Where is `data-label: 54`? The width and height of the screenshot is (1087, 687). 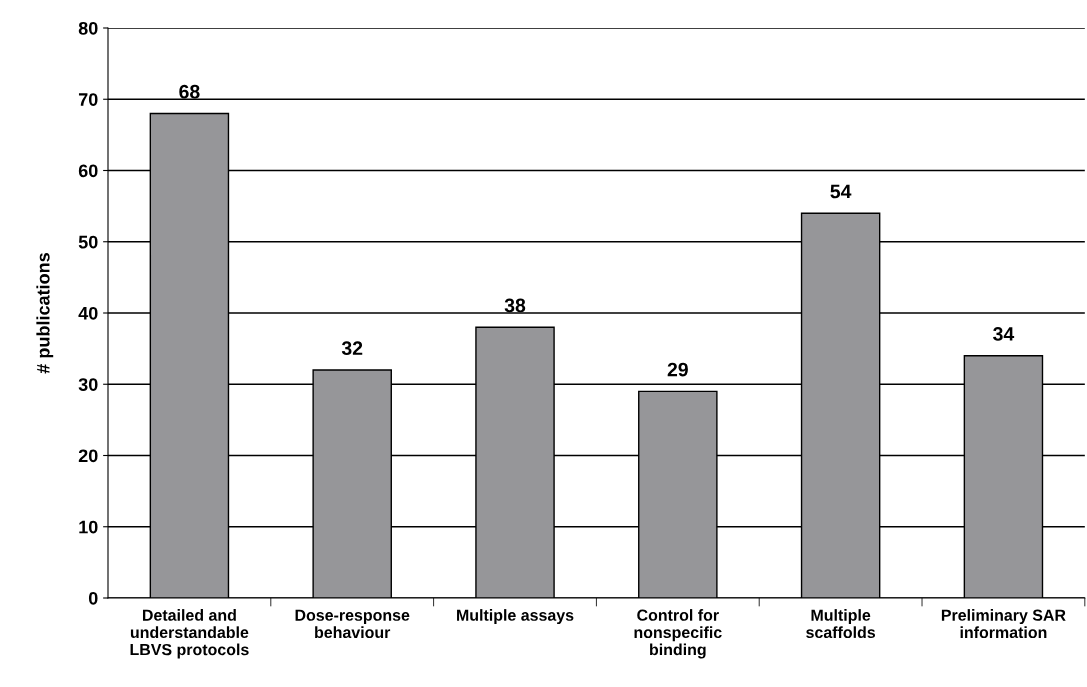
data-label: 54 is located at coordinates (841, 191).